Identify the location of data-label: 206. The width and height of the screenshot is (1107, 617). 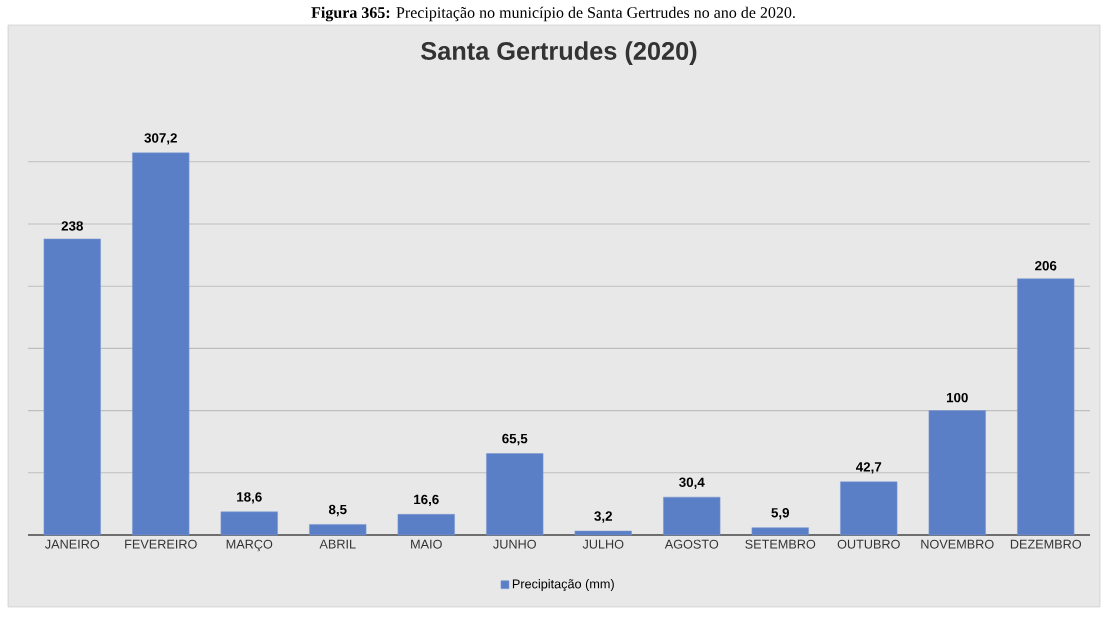
(1046, 266).